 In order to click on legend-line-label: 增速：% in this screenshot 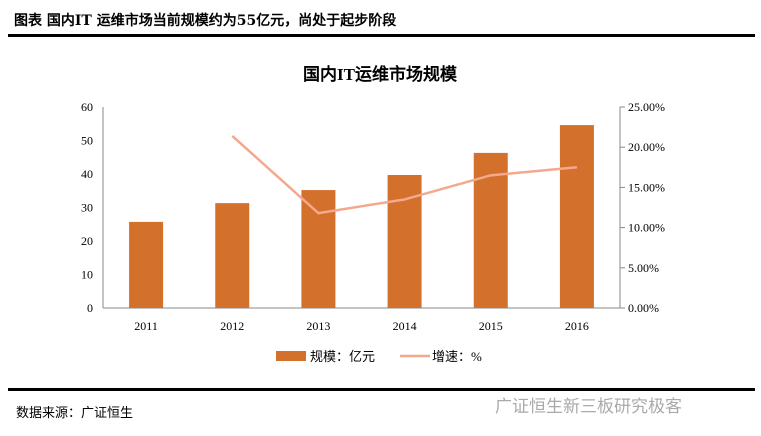, I will do `click(457, 356)`.